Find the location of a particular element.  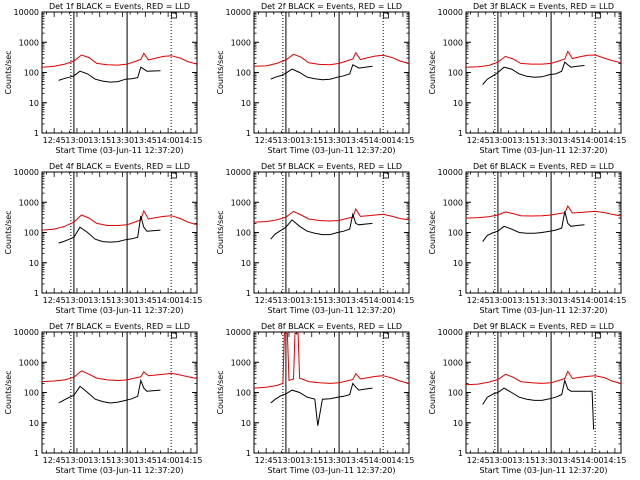

panel-title: Det 4f BLACK = Events, RED = LLD is located at coordinates (119, 166).